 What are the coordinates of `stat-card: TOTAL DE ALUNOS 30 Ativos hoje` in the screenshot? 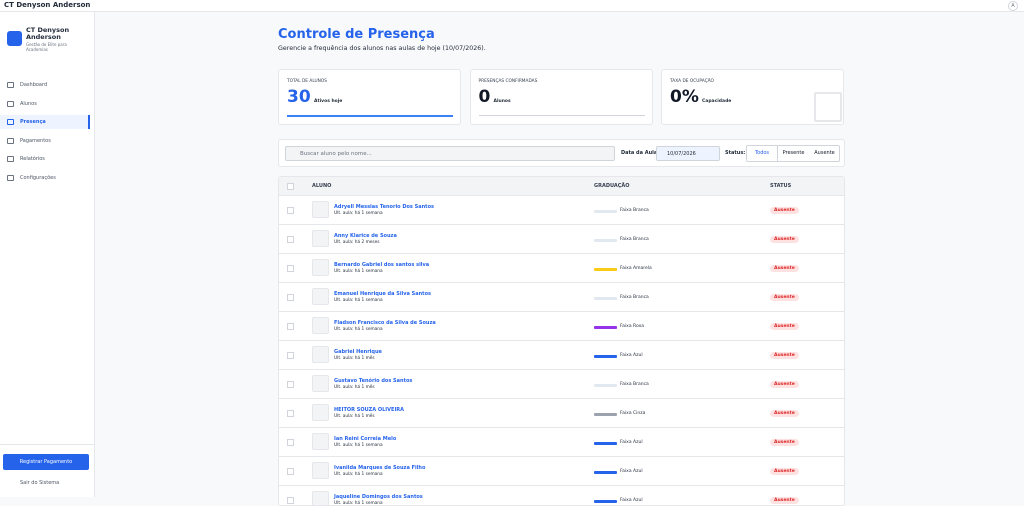 It's located at (369, 97).